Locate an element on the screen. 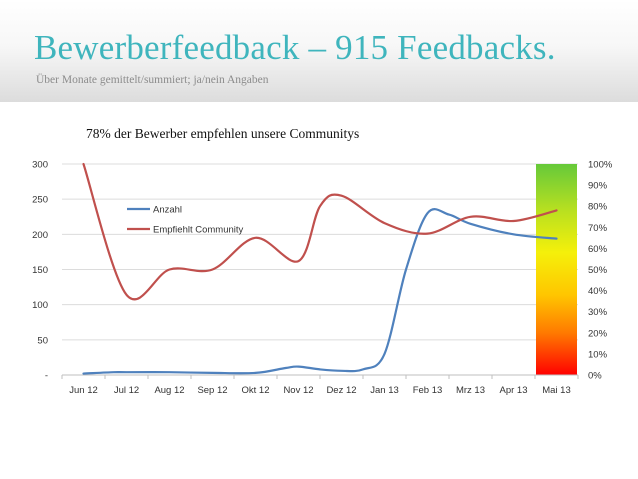 The height and width of the screenshot is (479, 638). y-right-tick-label: 20% is located at coordinates (598, 333).